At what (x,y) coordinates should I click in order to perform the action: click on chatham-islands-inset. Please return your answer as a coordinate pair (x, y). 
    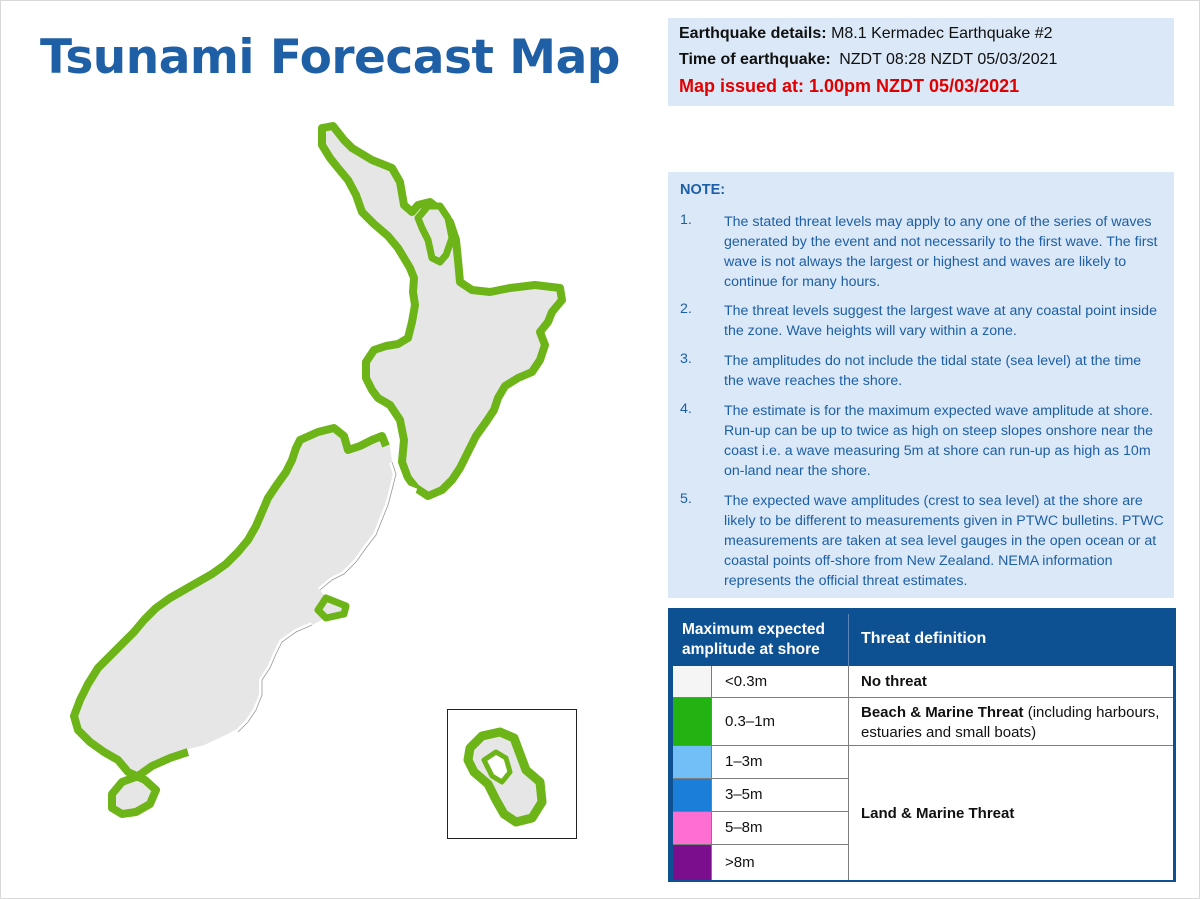
    Looking at the image, I should click on (512, 774).